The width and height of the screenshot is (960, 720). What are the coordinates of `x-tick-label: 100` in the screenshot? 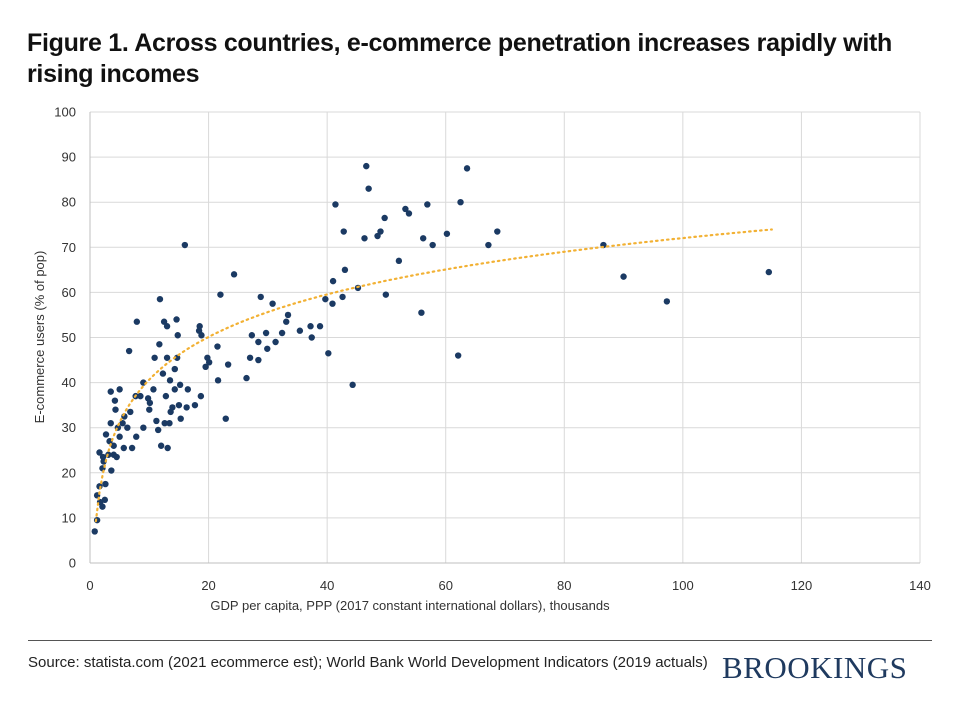 It's located at (683, 585).